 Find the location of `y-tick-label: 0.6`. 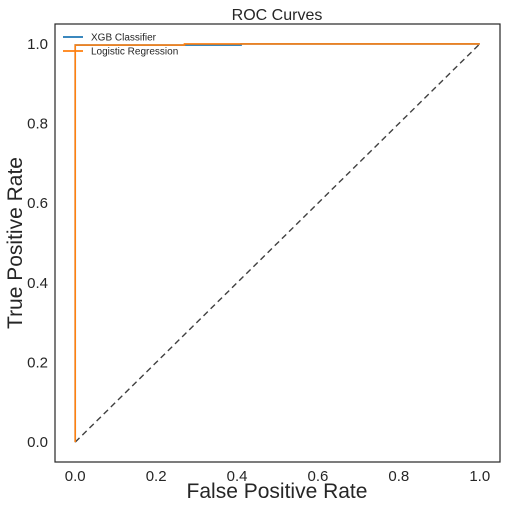

y-tick-label: 0.6 is located at coordinates (37, 203).